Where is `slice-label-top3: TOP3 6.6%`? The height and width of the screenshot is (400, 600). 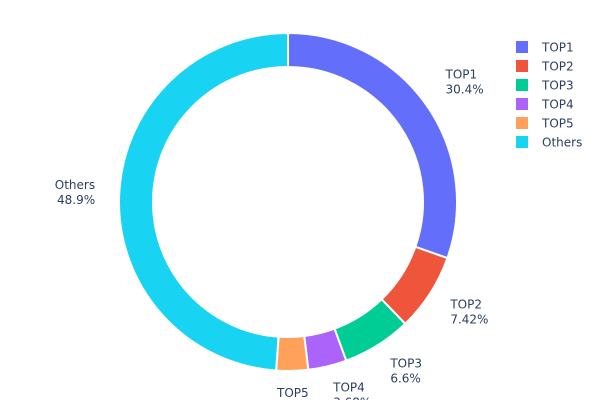
slice-label-top3: TOP3 6.6% is located at coordinates (405, 371).